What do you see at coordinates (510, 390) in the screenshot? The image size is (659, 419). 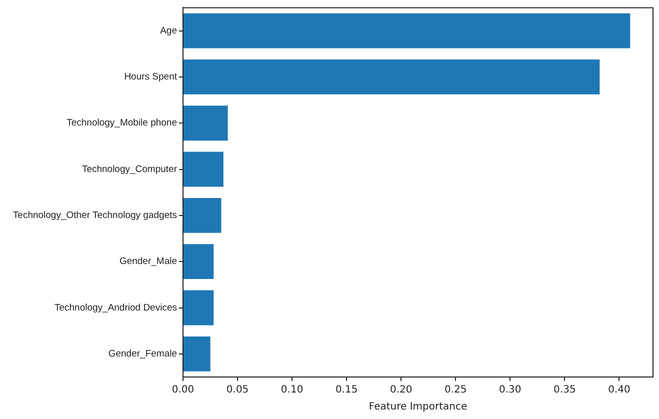 I see `x-tick-label: 0.30` at bounding box center [510, 390].